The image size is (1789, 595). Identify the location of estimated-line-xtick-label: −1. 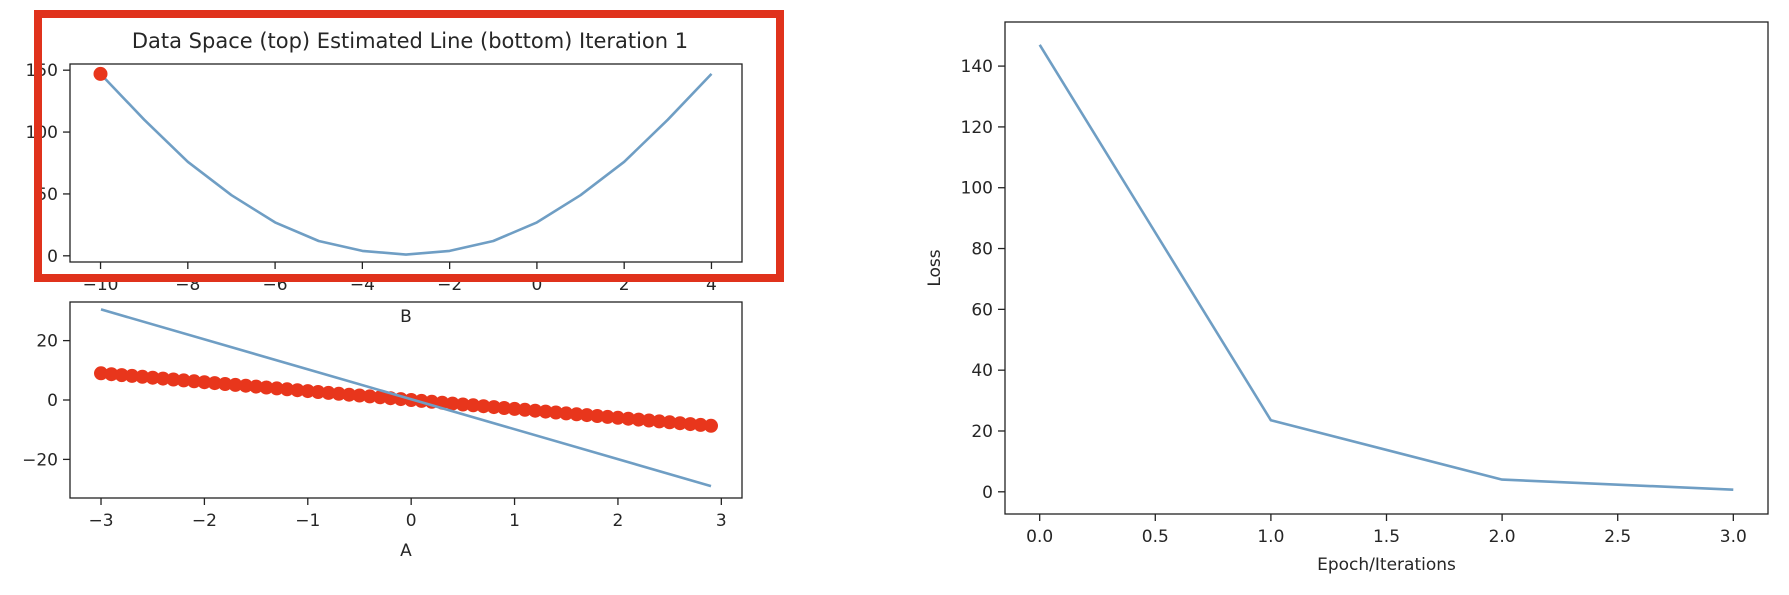
(307, 521).